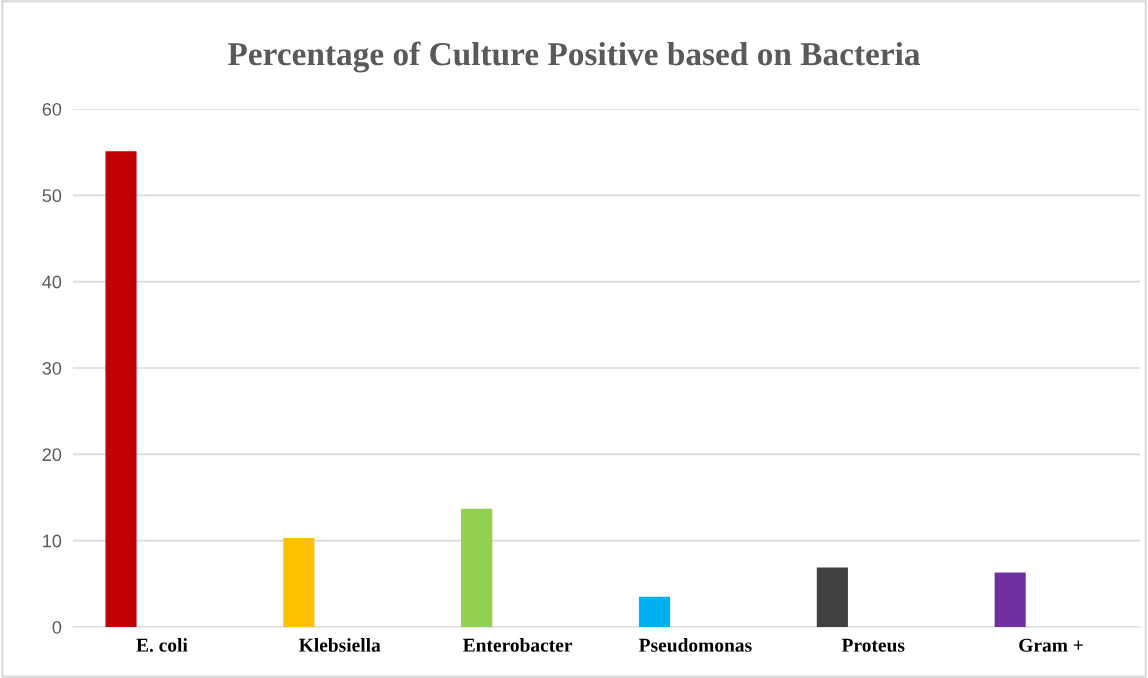 The image size is (1148, 678). What do you see at coordinates (52, 282) in the screenshot?
I see `y-tick-label: 40` at bounding box center [52, 282].